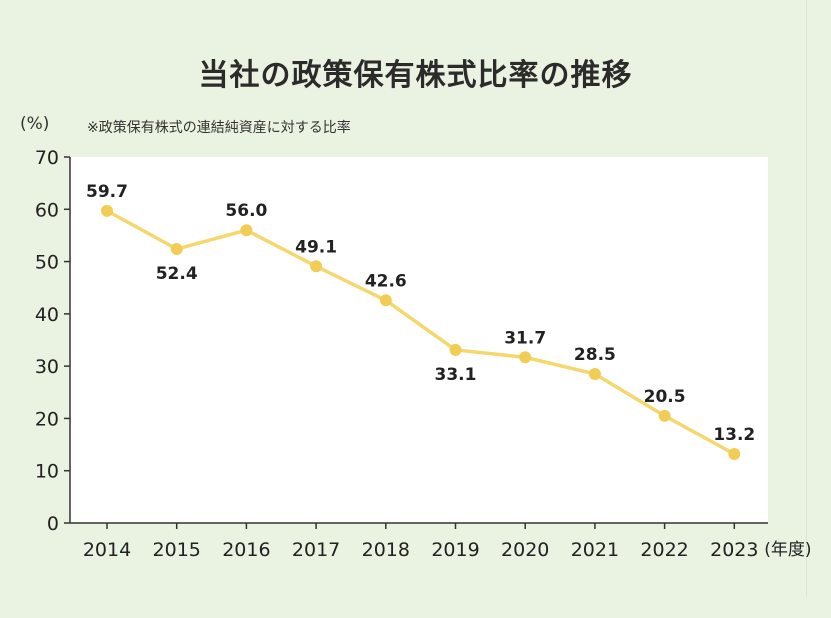 This screenshot has width=831, height=618. Describe the element at coordinates (47, 419) in the screenshot. I see `y-tick-label: 20` at that location.